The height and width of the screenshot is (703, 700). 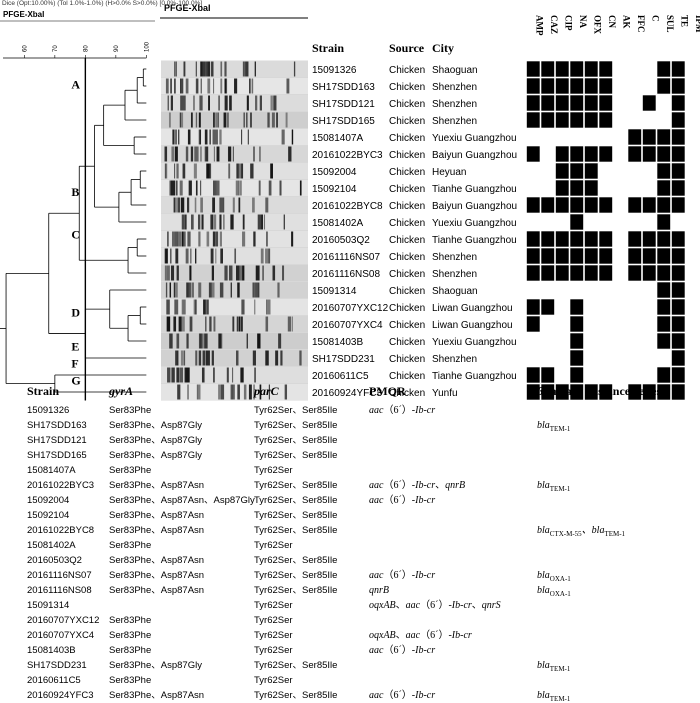 What do you see at coordinates (337, 138) in the screenshot?
I see `isolate-strain: 15081407A` at bounding box center [337, 138].